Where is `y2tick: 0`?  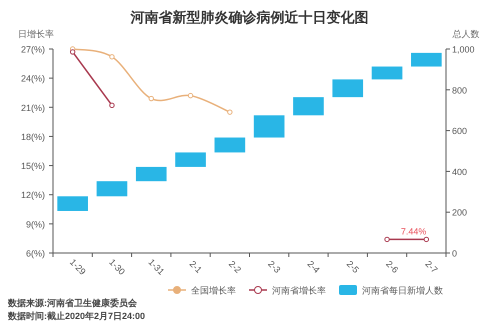 y2tick: 0 is located at coordinates (455, 253).